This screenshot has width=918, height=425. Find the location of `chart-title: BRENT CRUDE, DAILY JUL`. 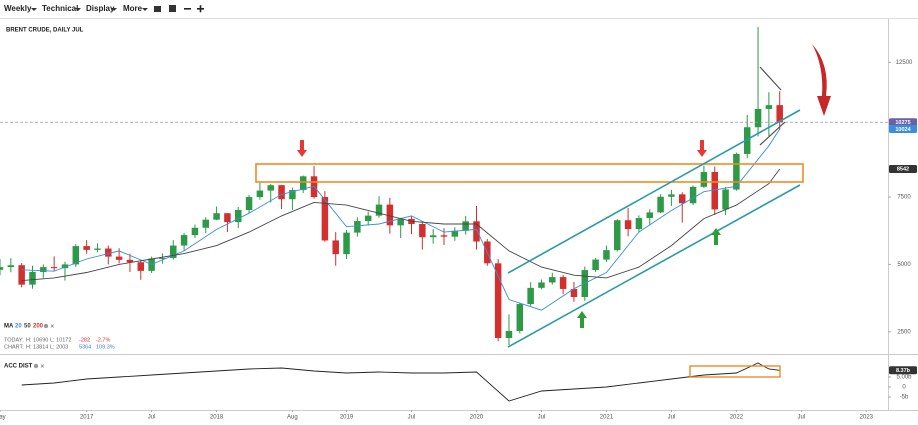

chart-title: BRENT CRUDE, DAILY JUL is located at coordinates (45, 31).